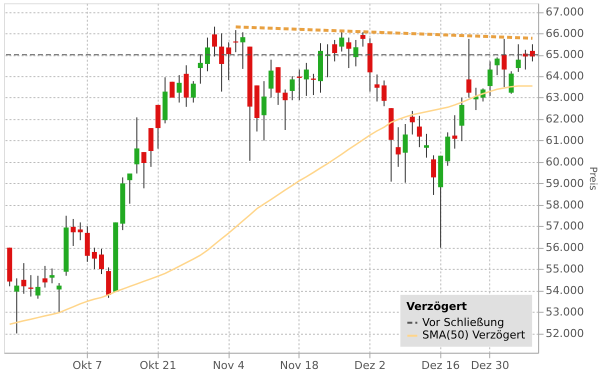  I want to click on y-tick-label: 60.000, so click(565, 161).